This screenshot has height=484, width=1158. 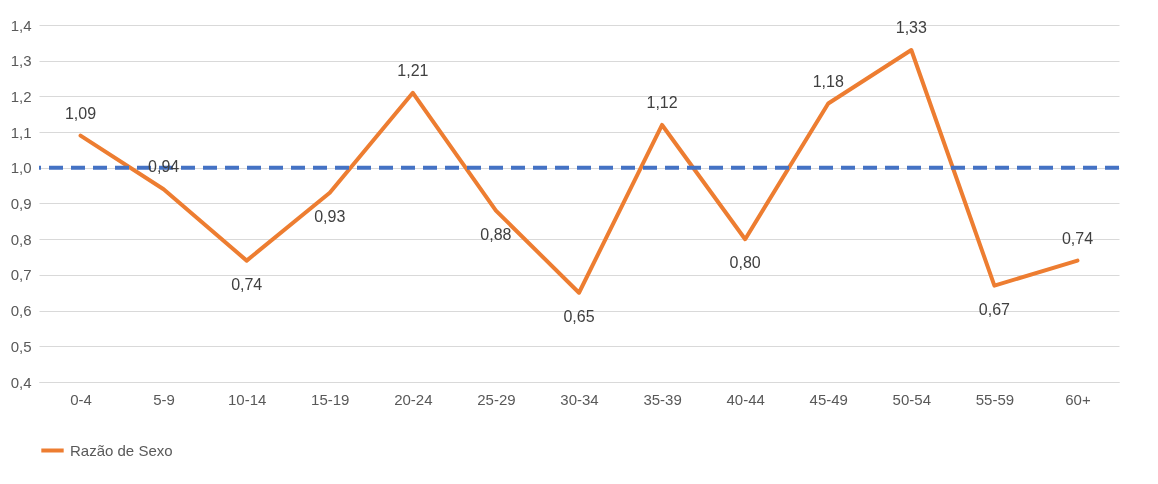 I want to click on data-label: 1,21, so click(x=413, y=70).